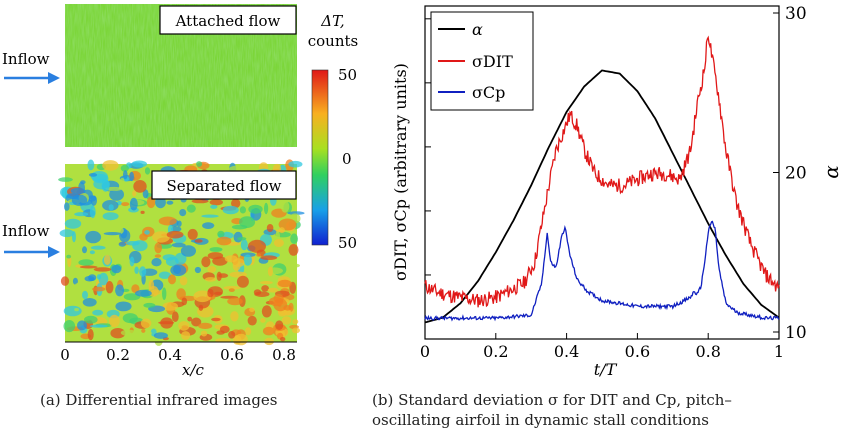 The width and height of the screenshot is (850, 439). I want to click on x-tick-label: 0.8, so click(707, 351).